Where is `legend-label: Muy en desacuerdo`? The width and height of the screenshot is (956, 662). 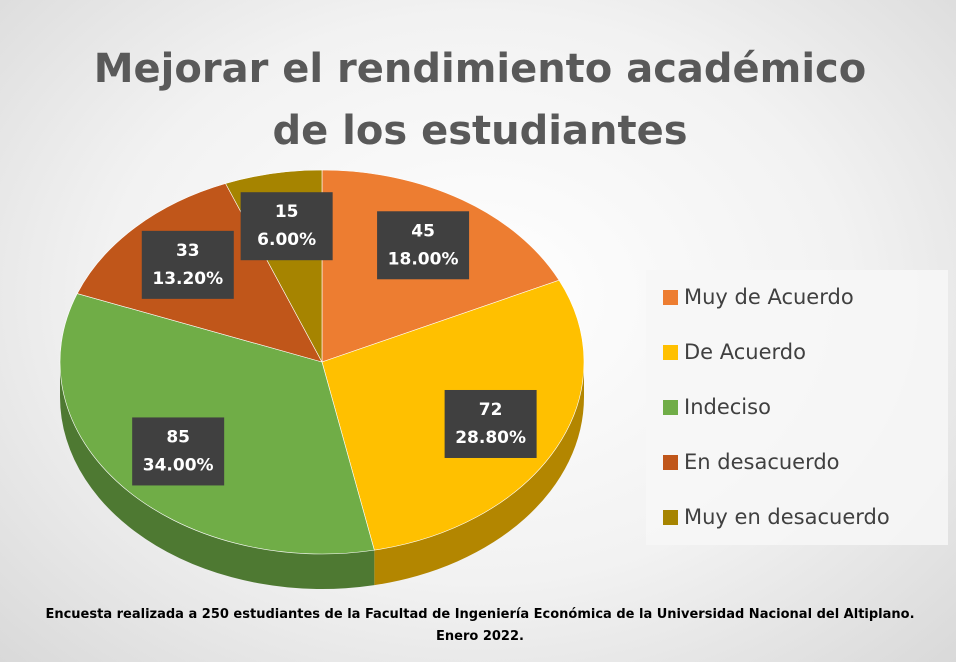
legend-label: Muy en desacuerdo is located at coordinates (787, 517).